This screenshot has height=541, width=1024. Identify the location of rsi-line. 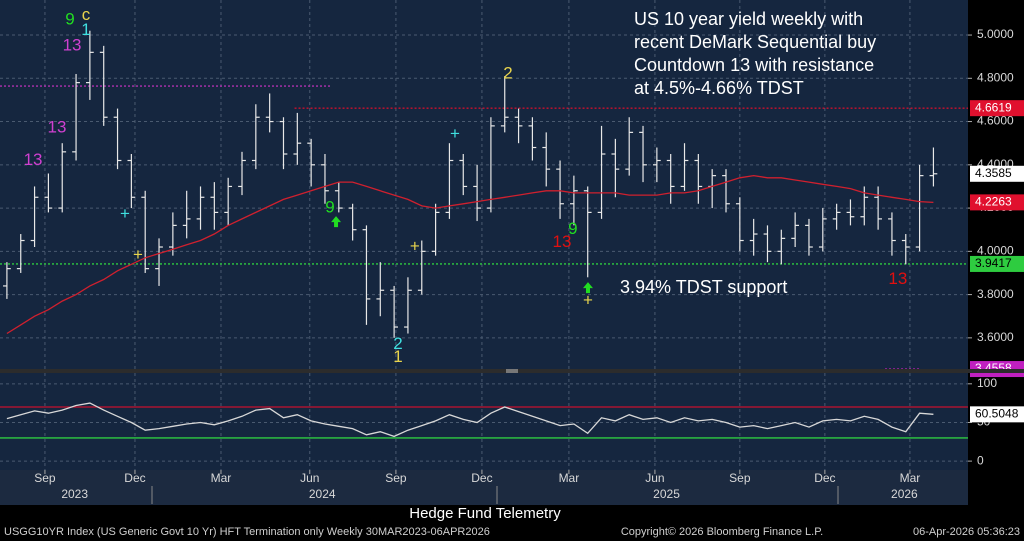
(470, 420).